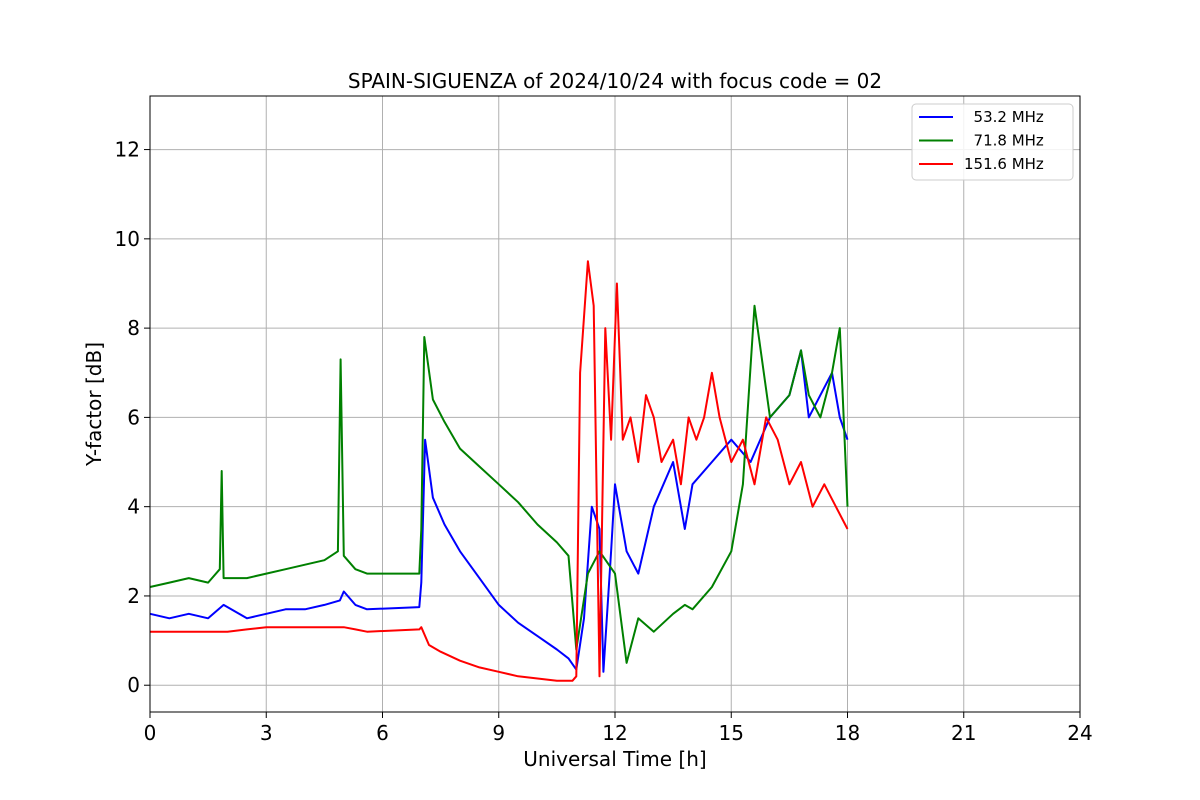  What do you see at coordinates (1079, 733) in the screenshot?
I see `x-tick-label: 24` at bounding box center [1079, 733].